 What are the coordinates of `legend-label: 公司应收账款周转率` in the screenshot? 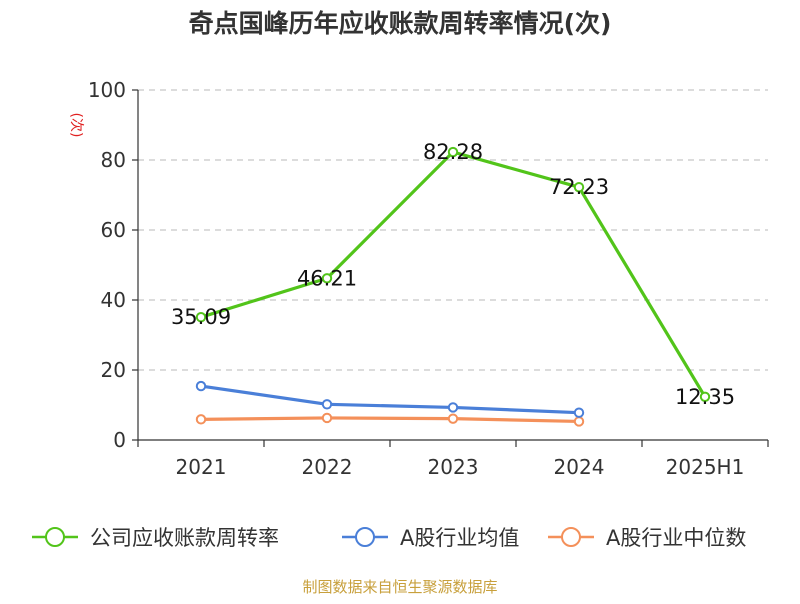 It's located at (184, 538).